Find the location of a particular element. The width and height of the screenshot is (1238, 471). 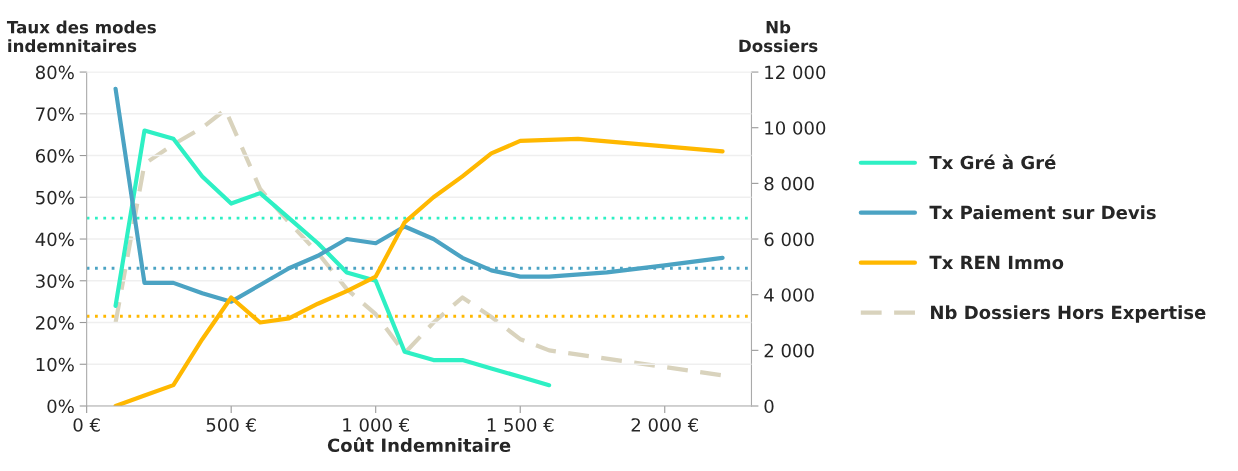

y-tick-label: 40% is located at coordinates (54, 239).